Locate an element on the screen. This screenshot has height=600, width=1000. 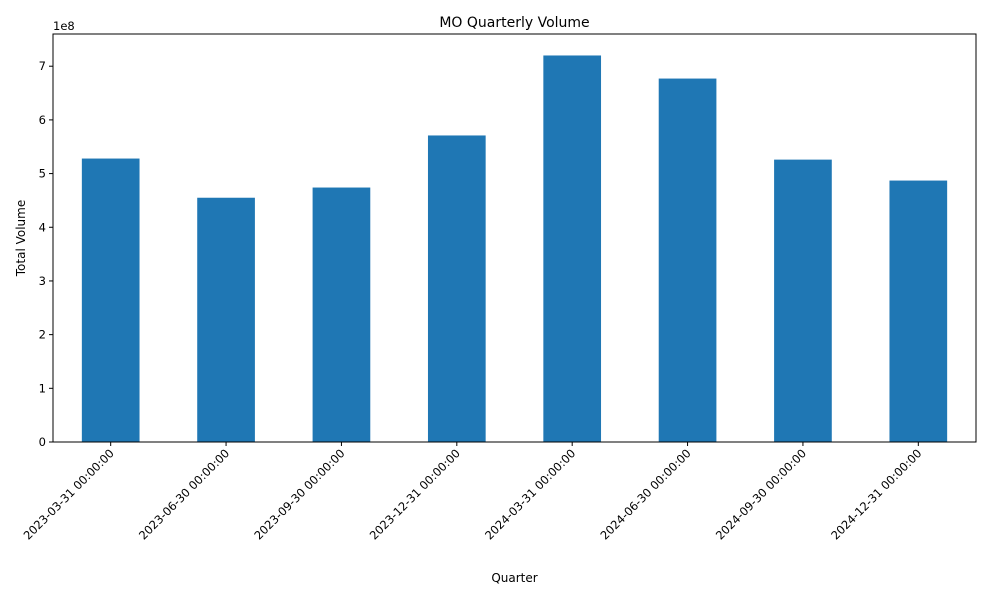
y-axis-offset-label: 1e8 is located at coordinates (64, 26).